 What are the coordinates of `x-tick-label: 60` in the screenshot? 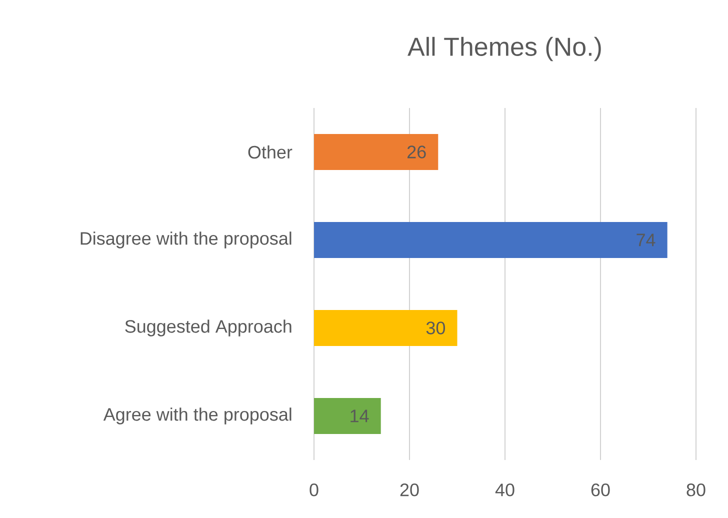 It's located at (600, 490).